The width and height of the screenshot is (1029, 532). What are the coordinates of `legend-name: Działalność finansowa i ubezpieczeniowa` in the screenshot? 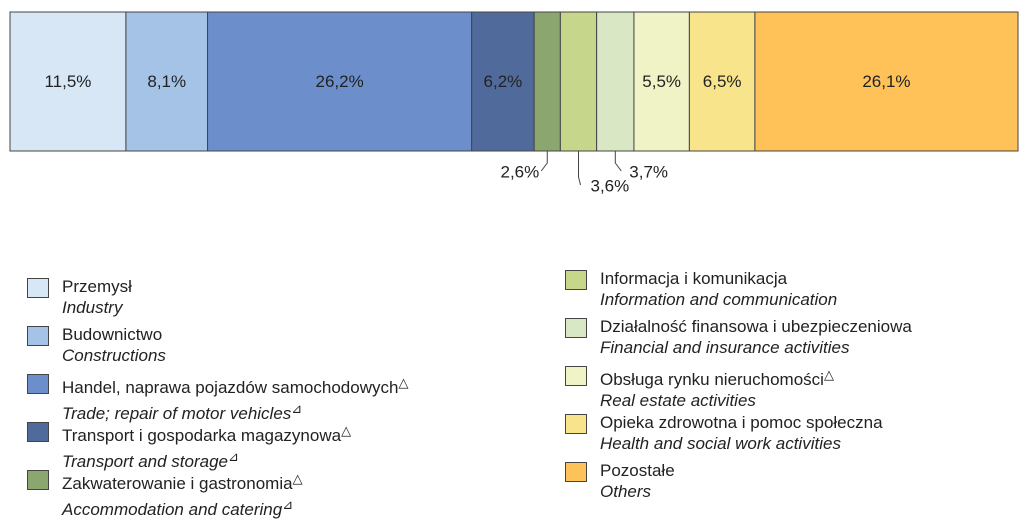 It's located at (756, 326).